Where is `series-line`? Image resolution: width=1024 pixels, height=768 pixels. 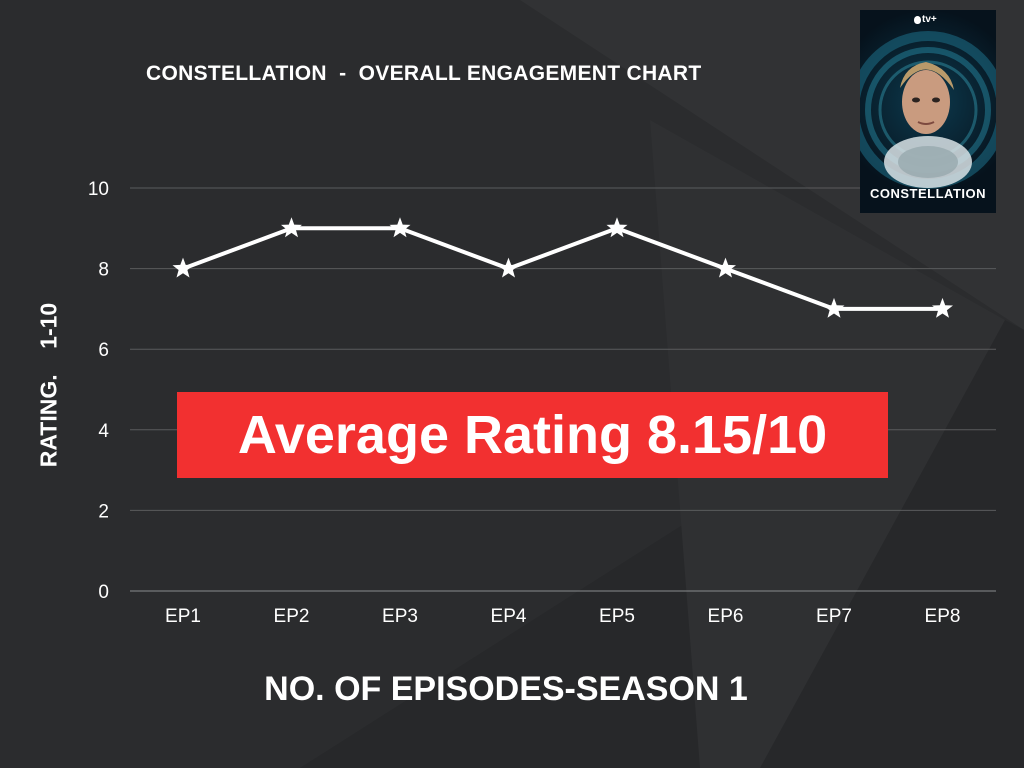 series-line is located at coordinates (562, 268).